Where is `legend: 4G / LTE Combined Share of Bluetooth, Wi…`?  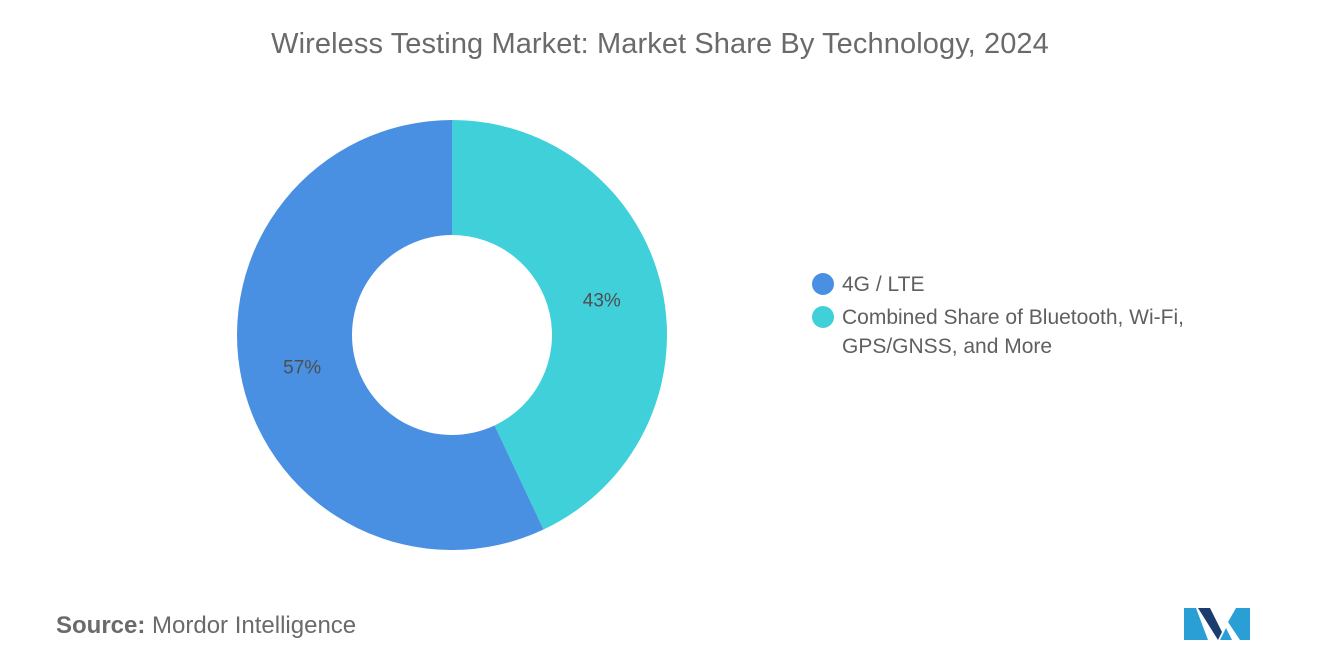
legend: 4G / LTE Combined Share of Bluetooth, Wi… is located at coordinates (1022, 317).